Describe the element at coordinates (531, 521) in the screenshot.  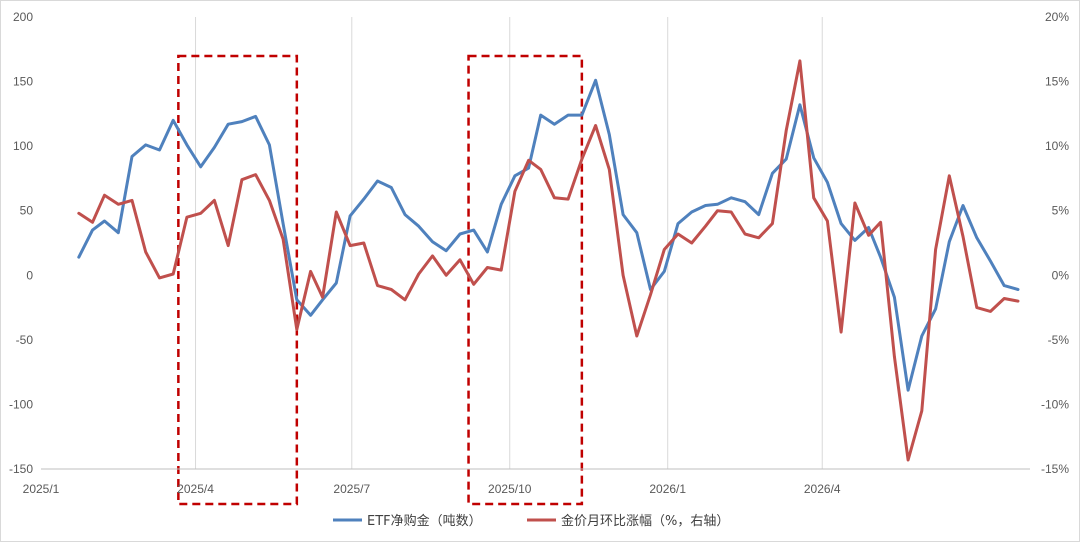
I see `legend: ETF净购金（吨数） 金价月环比涨幅（%，右轴）` at that location.